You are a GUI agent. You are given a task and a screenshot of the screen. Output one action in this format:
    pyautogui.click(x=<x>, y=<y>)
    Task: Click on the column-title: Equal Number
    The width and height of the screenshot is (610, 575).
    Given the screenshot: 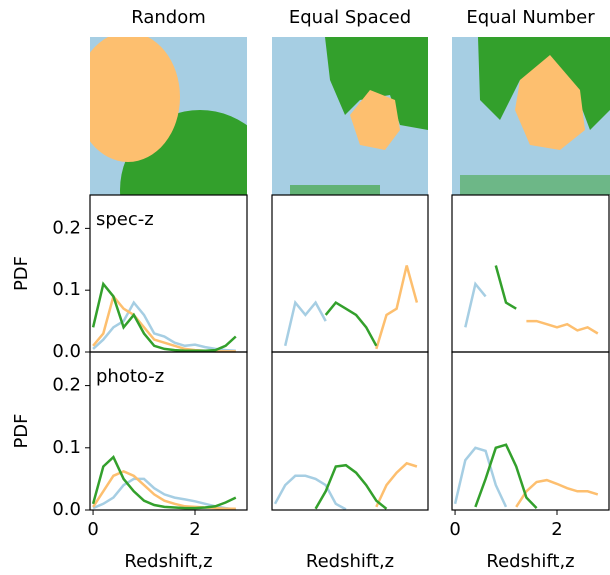 What is the action you would take?
    pyautogui.click(x=530, y=17)
    